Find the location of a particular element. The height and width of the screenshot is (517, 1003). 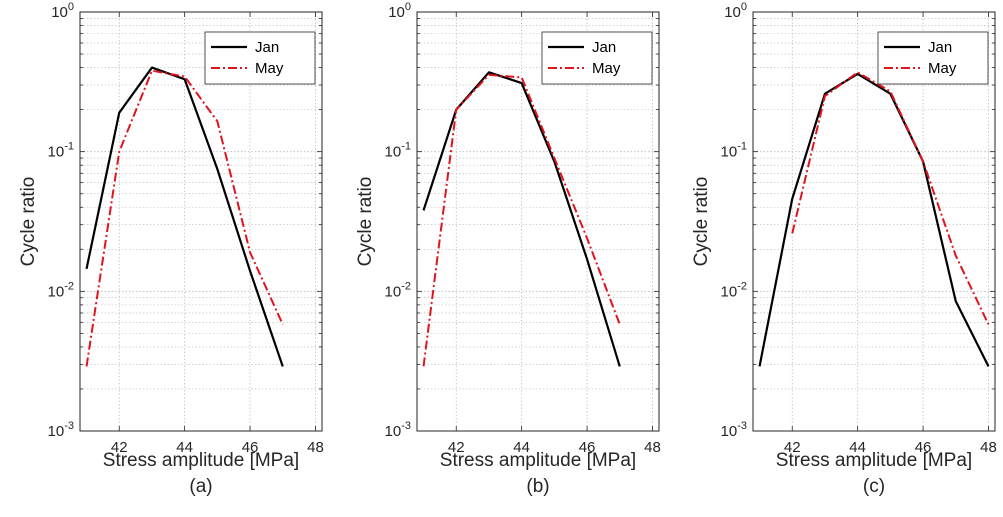

panel-label: (b) is located at coordinates (537, 486).